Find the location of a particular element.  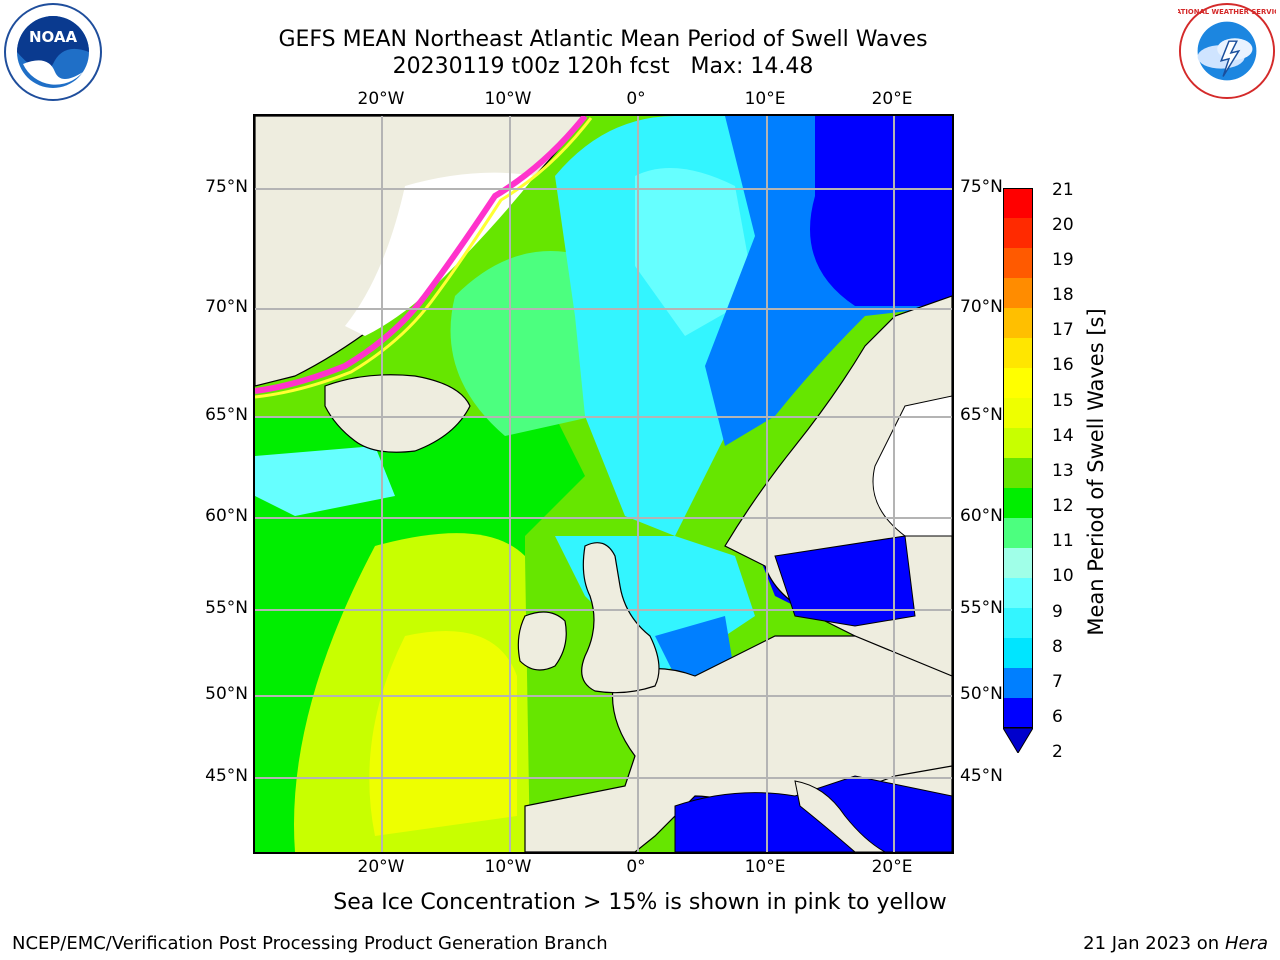

lat-label-left: 70°N is located at coordinates (226, 307).